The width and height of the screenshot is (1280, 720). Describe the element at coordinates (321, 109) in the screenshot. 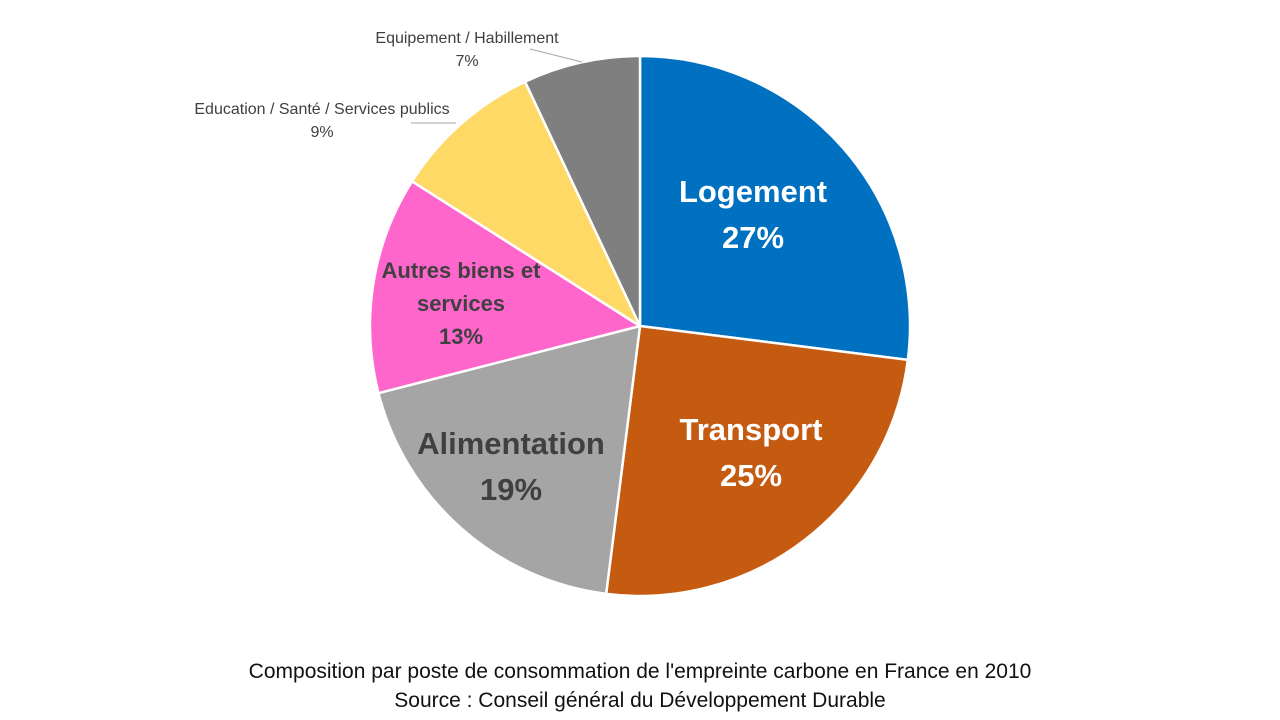

I see `slice-category-label: Education / Santé / Services publics` at that location.